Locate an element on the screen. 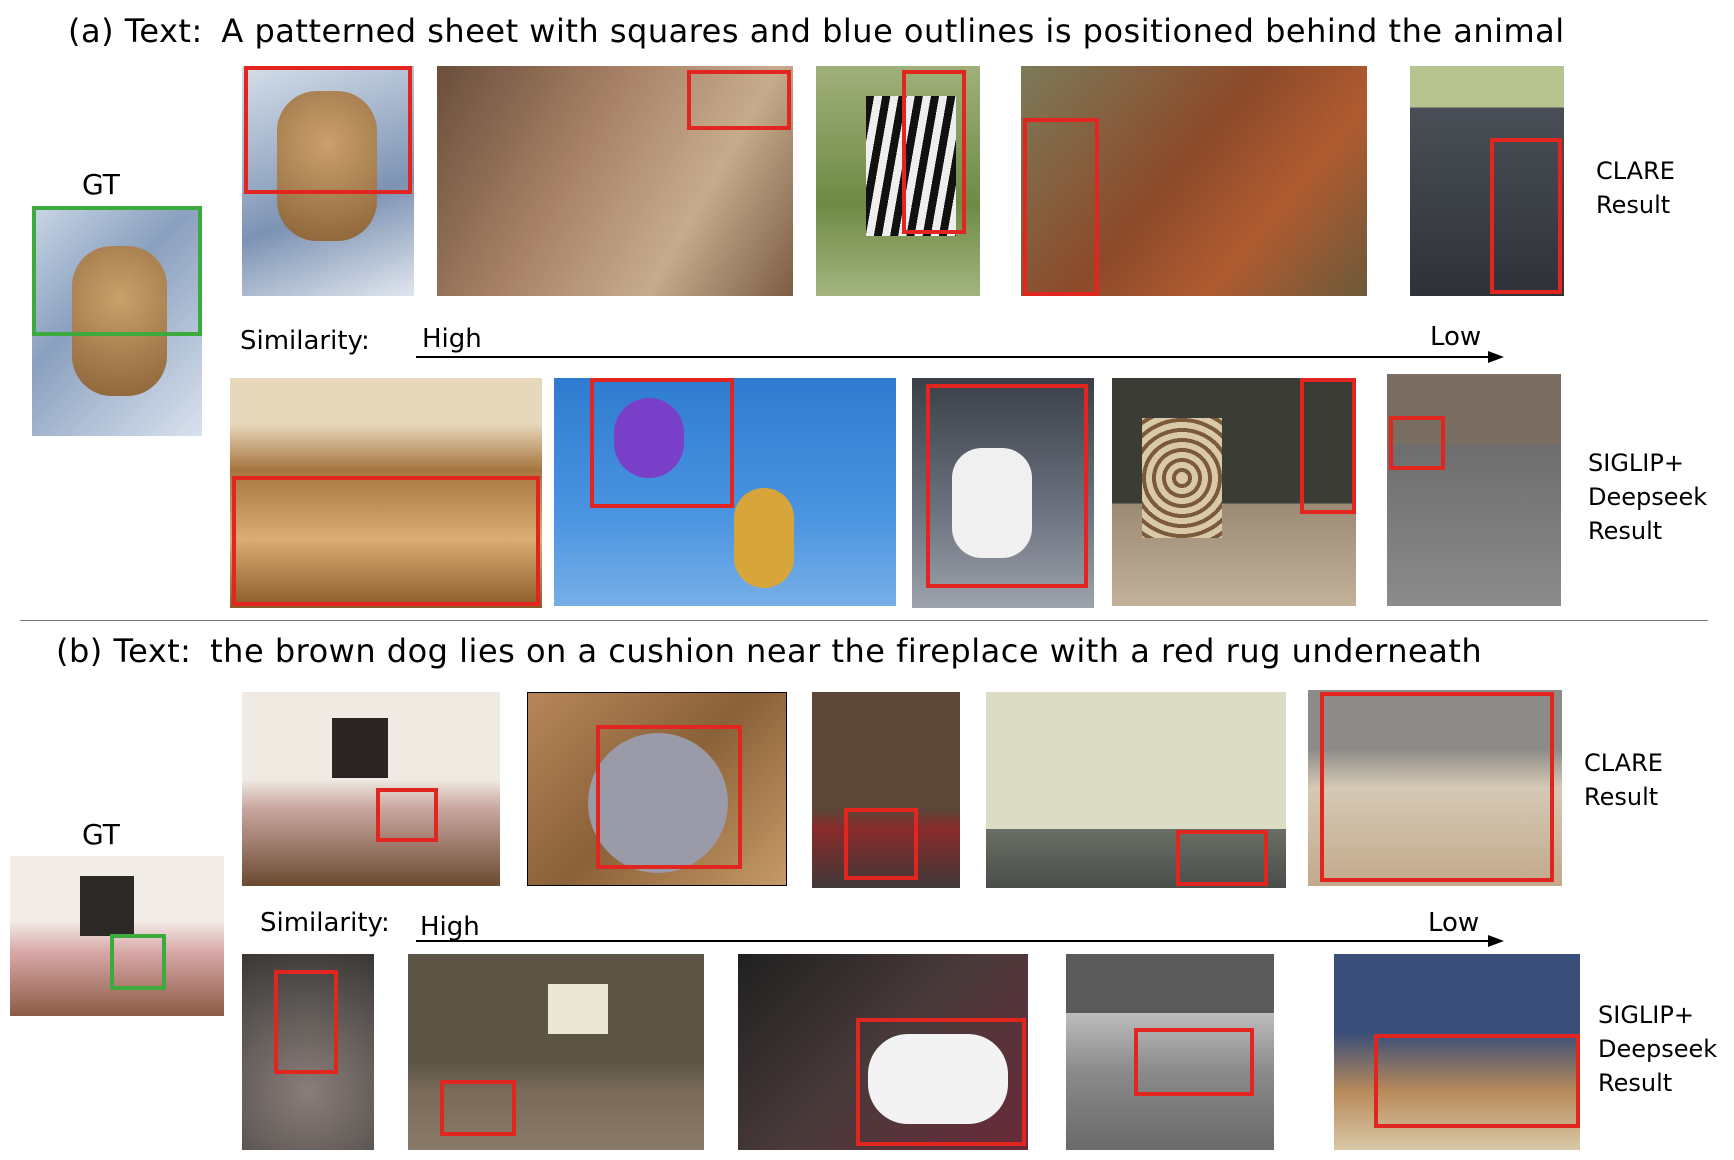  panel-b-gt-image is located at coordinates (117, 936).